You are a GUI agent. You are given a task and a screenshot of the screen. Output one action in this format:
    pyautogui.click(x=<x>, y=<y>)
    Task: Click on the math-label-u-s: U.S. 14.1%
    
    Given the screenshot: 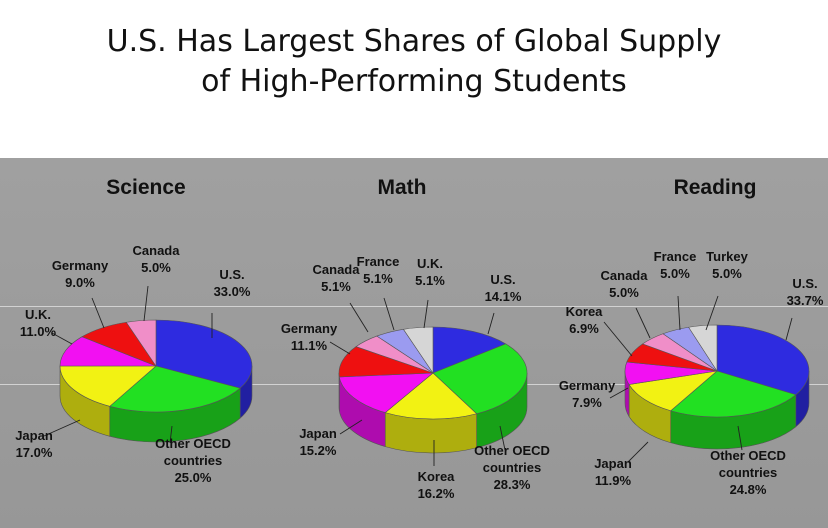 What is the action you would take?
    pyautogui.click(x=503, y=288)
    